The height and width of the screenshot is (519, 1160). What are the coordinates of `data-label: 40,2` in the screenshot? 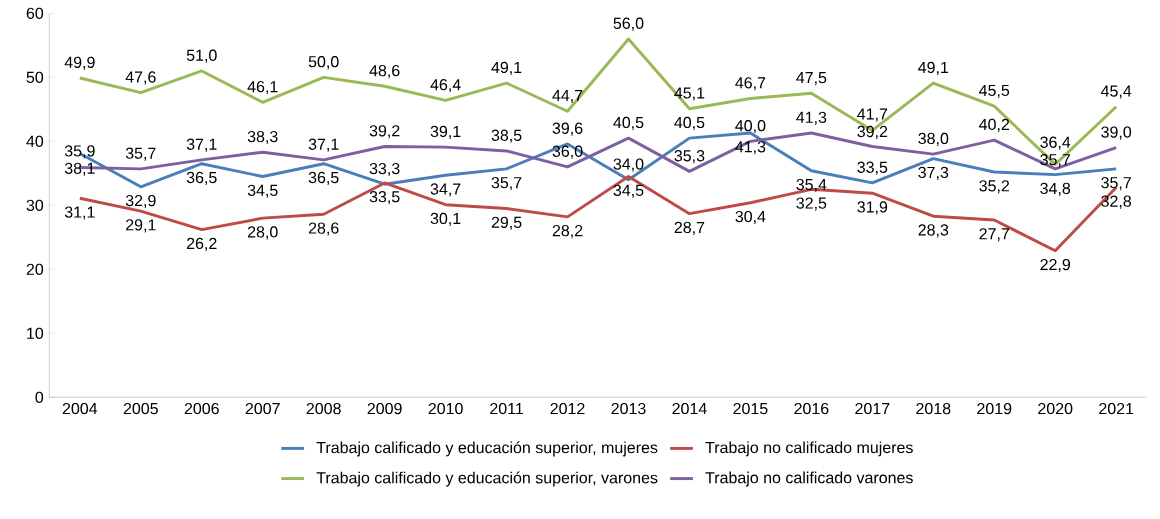 It's located at (994, 125).